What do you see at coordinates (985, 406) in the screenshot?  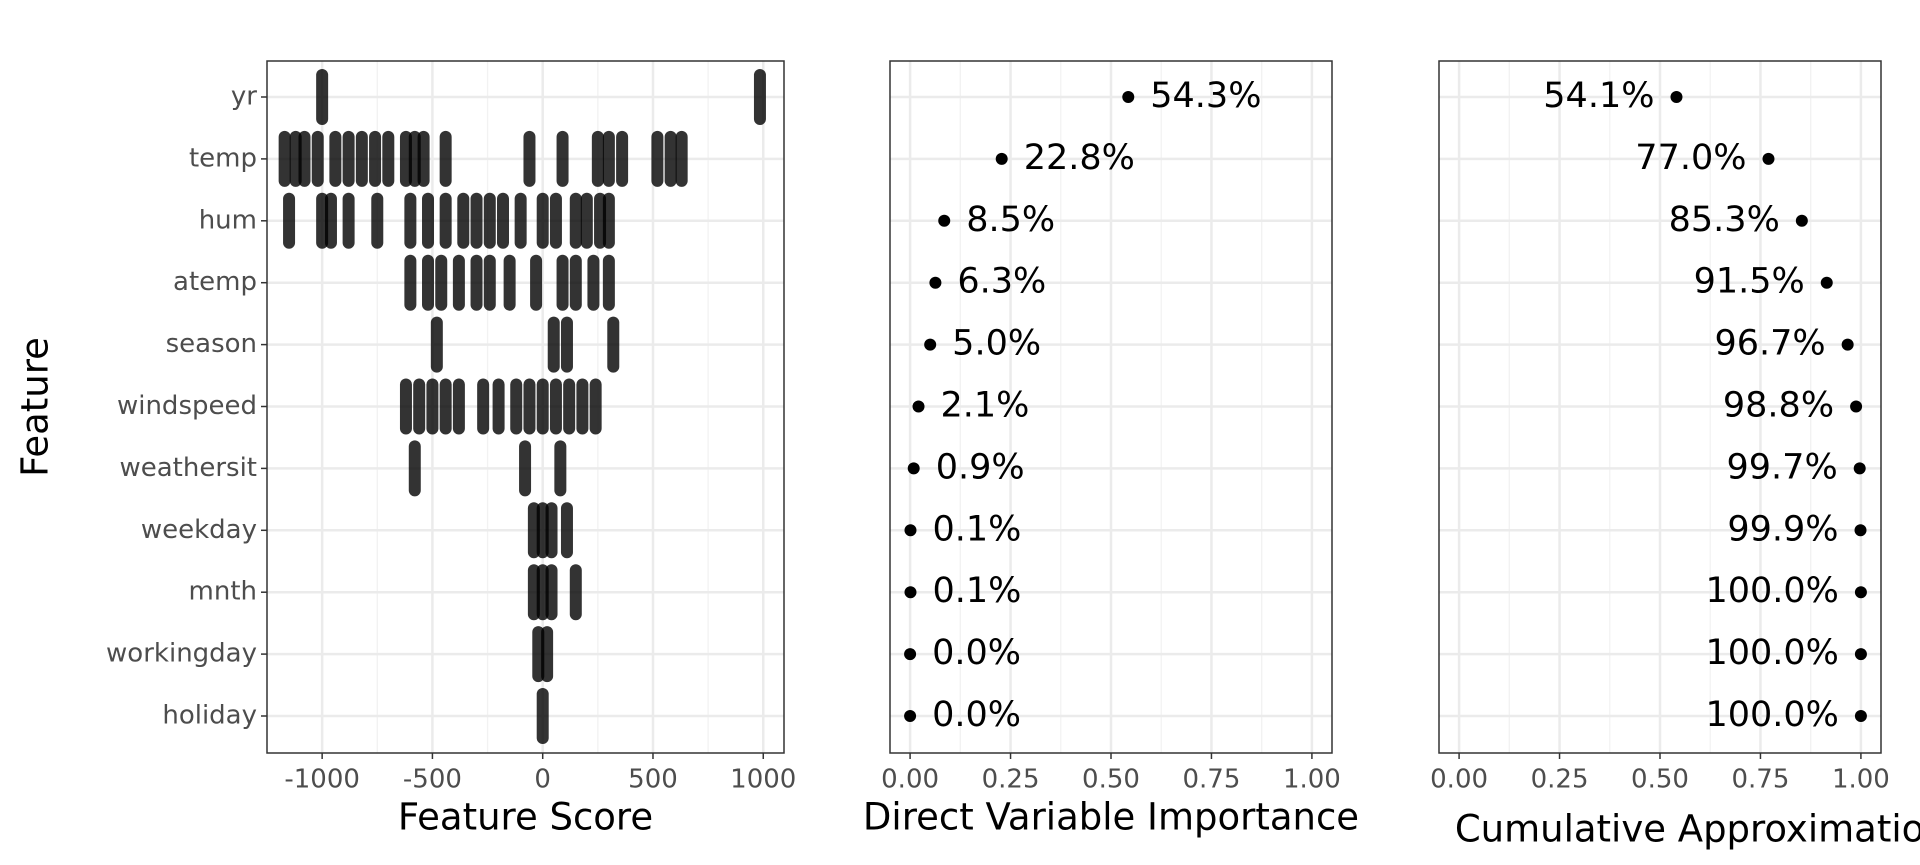 I see `value-label: 2.1%` at bounding box center [985, 406].